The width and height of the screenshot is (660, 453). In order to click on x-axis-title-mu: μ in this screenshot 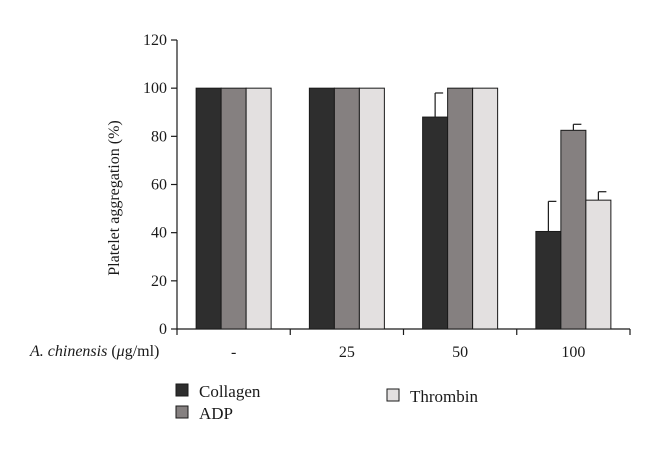, I will do `click(120, 351)`.